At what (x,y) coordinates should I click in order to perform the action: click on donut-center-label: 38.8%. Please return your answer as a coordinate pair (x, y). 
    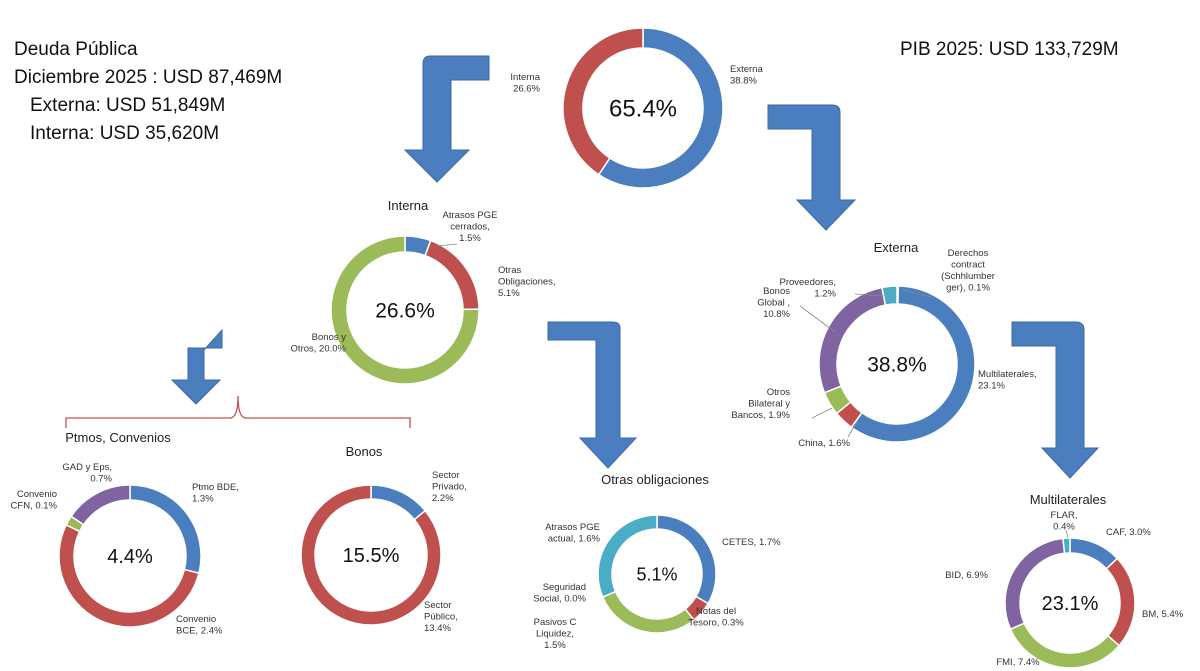
    Looking at the image, I should click on (897, 365).